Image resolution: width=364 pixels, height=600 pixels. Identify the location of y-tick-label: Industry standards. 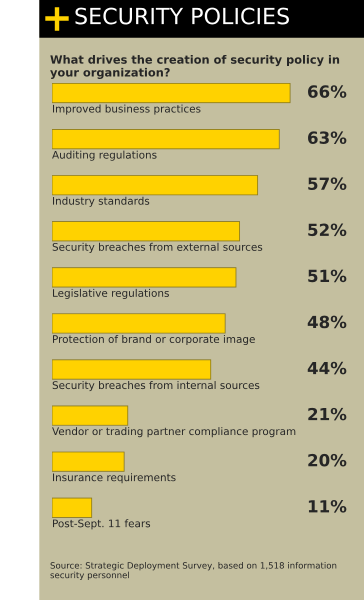
(101, 201).